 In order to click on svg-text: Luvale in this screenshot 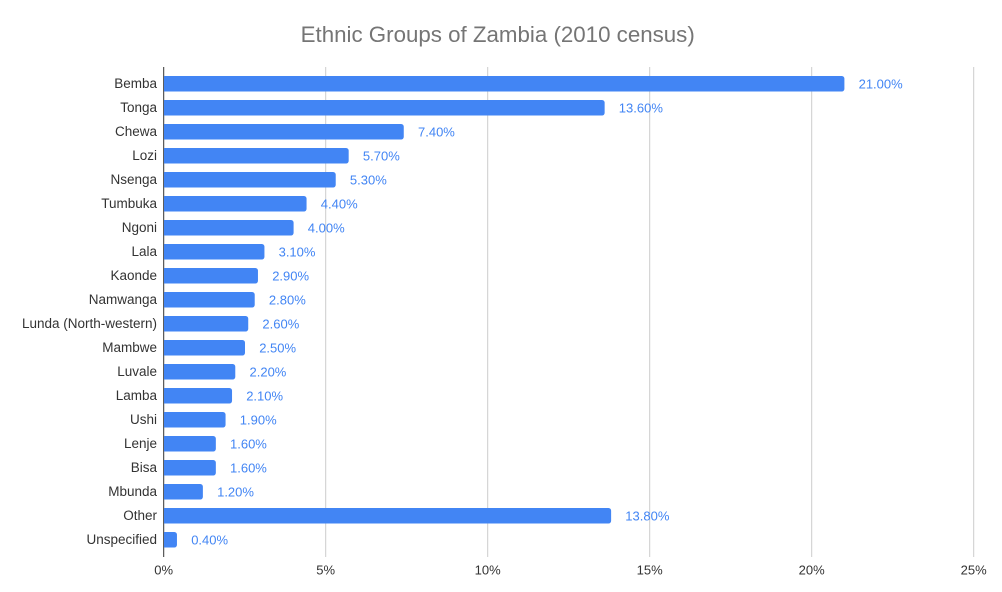, I will do `click(137, 371)`.